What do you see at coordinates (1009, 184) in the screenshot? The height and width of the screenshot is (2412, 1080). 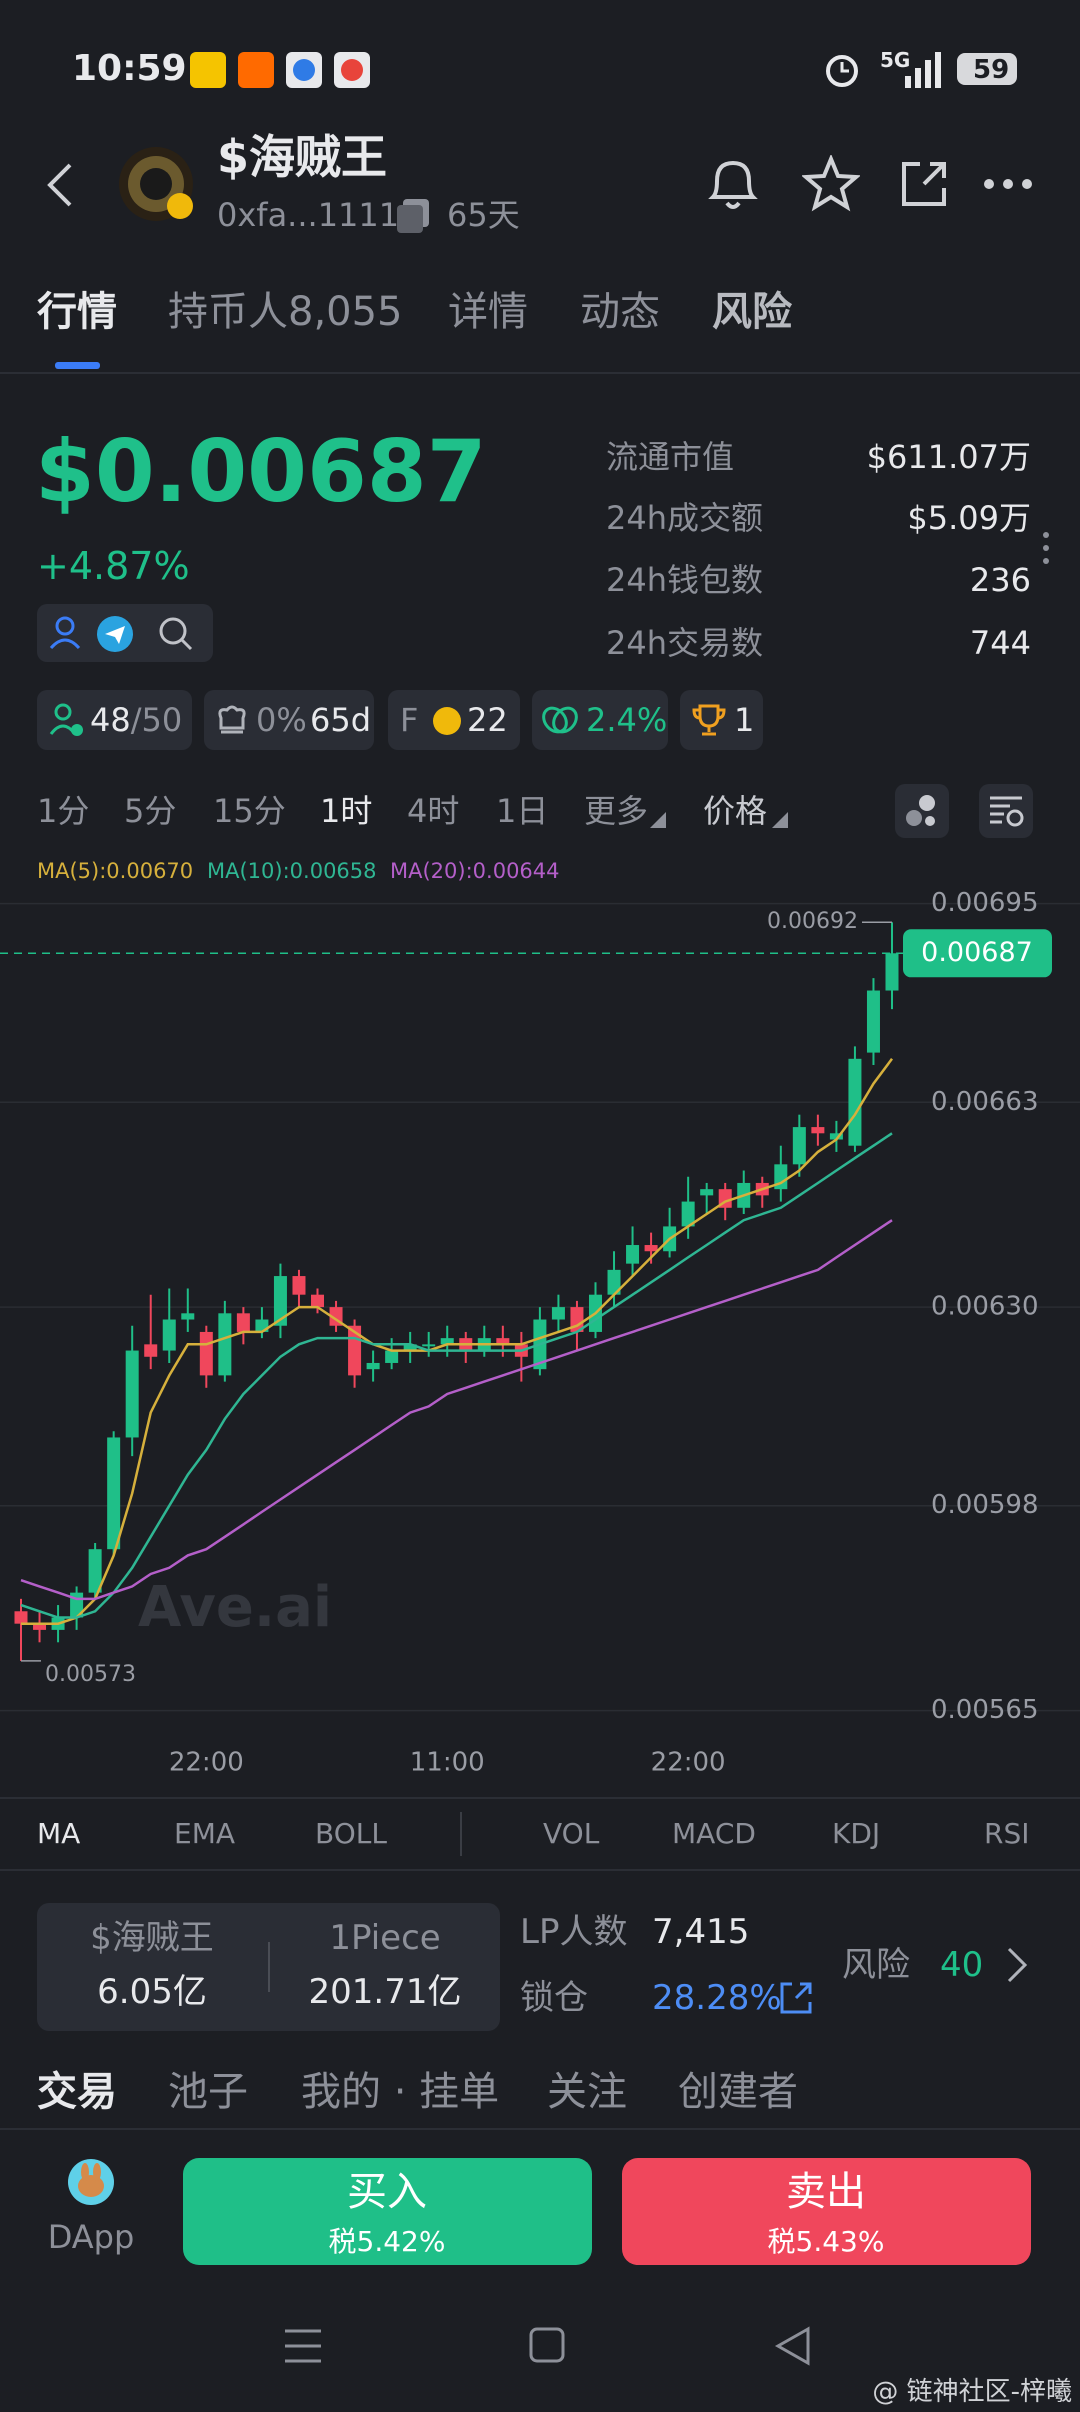 I see `more-icon` at bounding box center [1009, 184].